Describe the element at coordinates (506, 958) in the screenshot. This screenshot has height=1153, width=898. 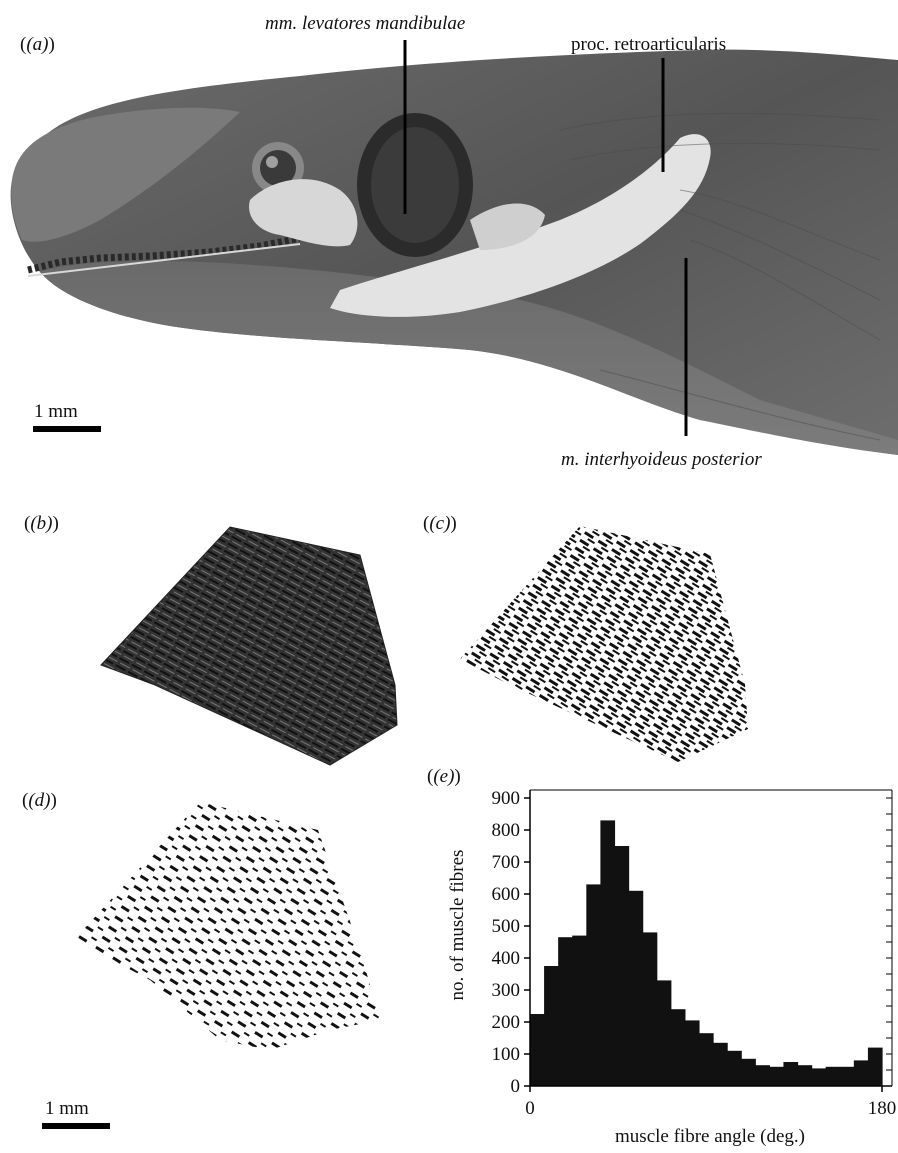
I see `y-tick-label: 400` at that location.